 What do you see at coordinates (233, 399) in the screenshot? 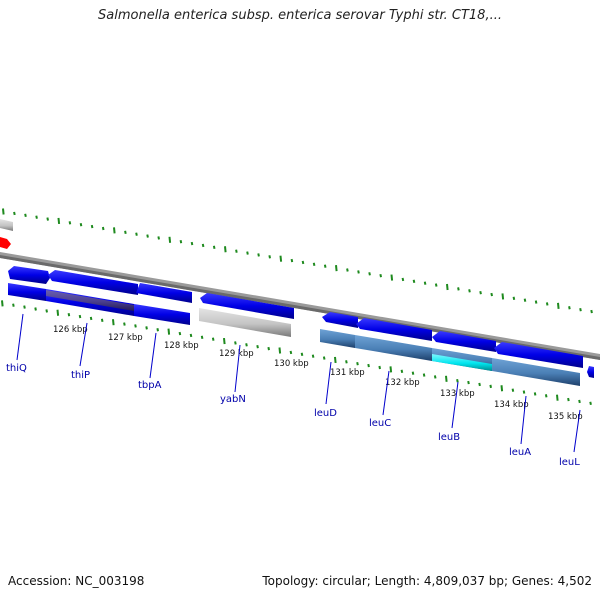
I see `gene-label-yabN: yabN` at bounding box center [233, 399].